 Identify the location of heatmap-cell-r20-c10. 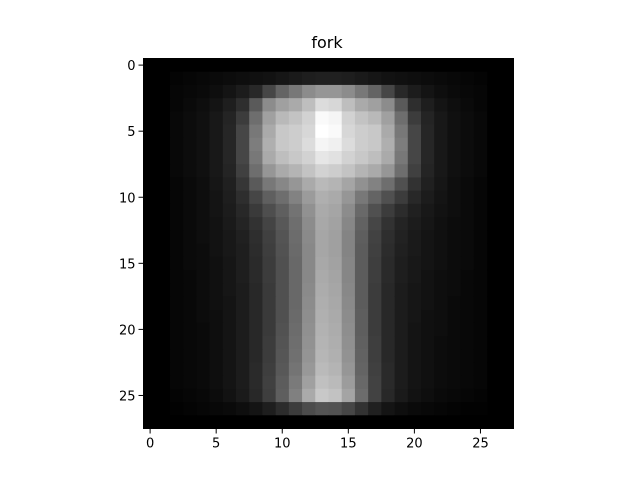
(282, 329).